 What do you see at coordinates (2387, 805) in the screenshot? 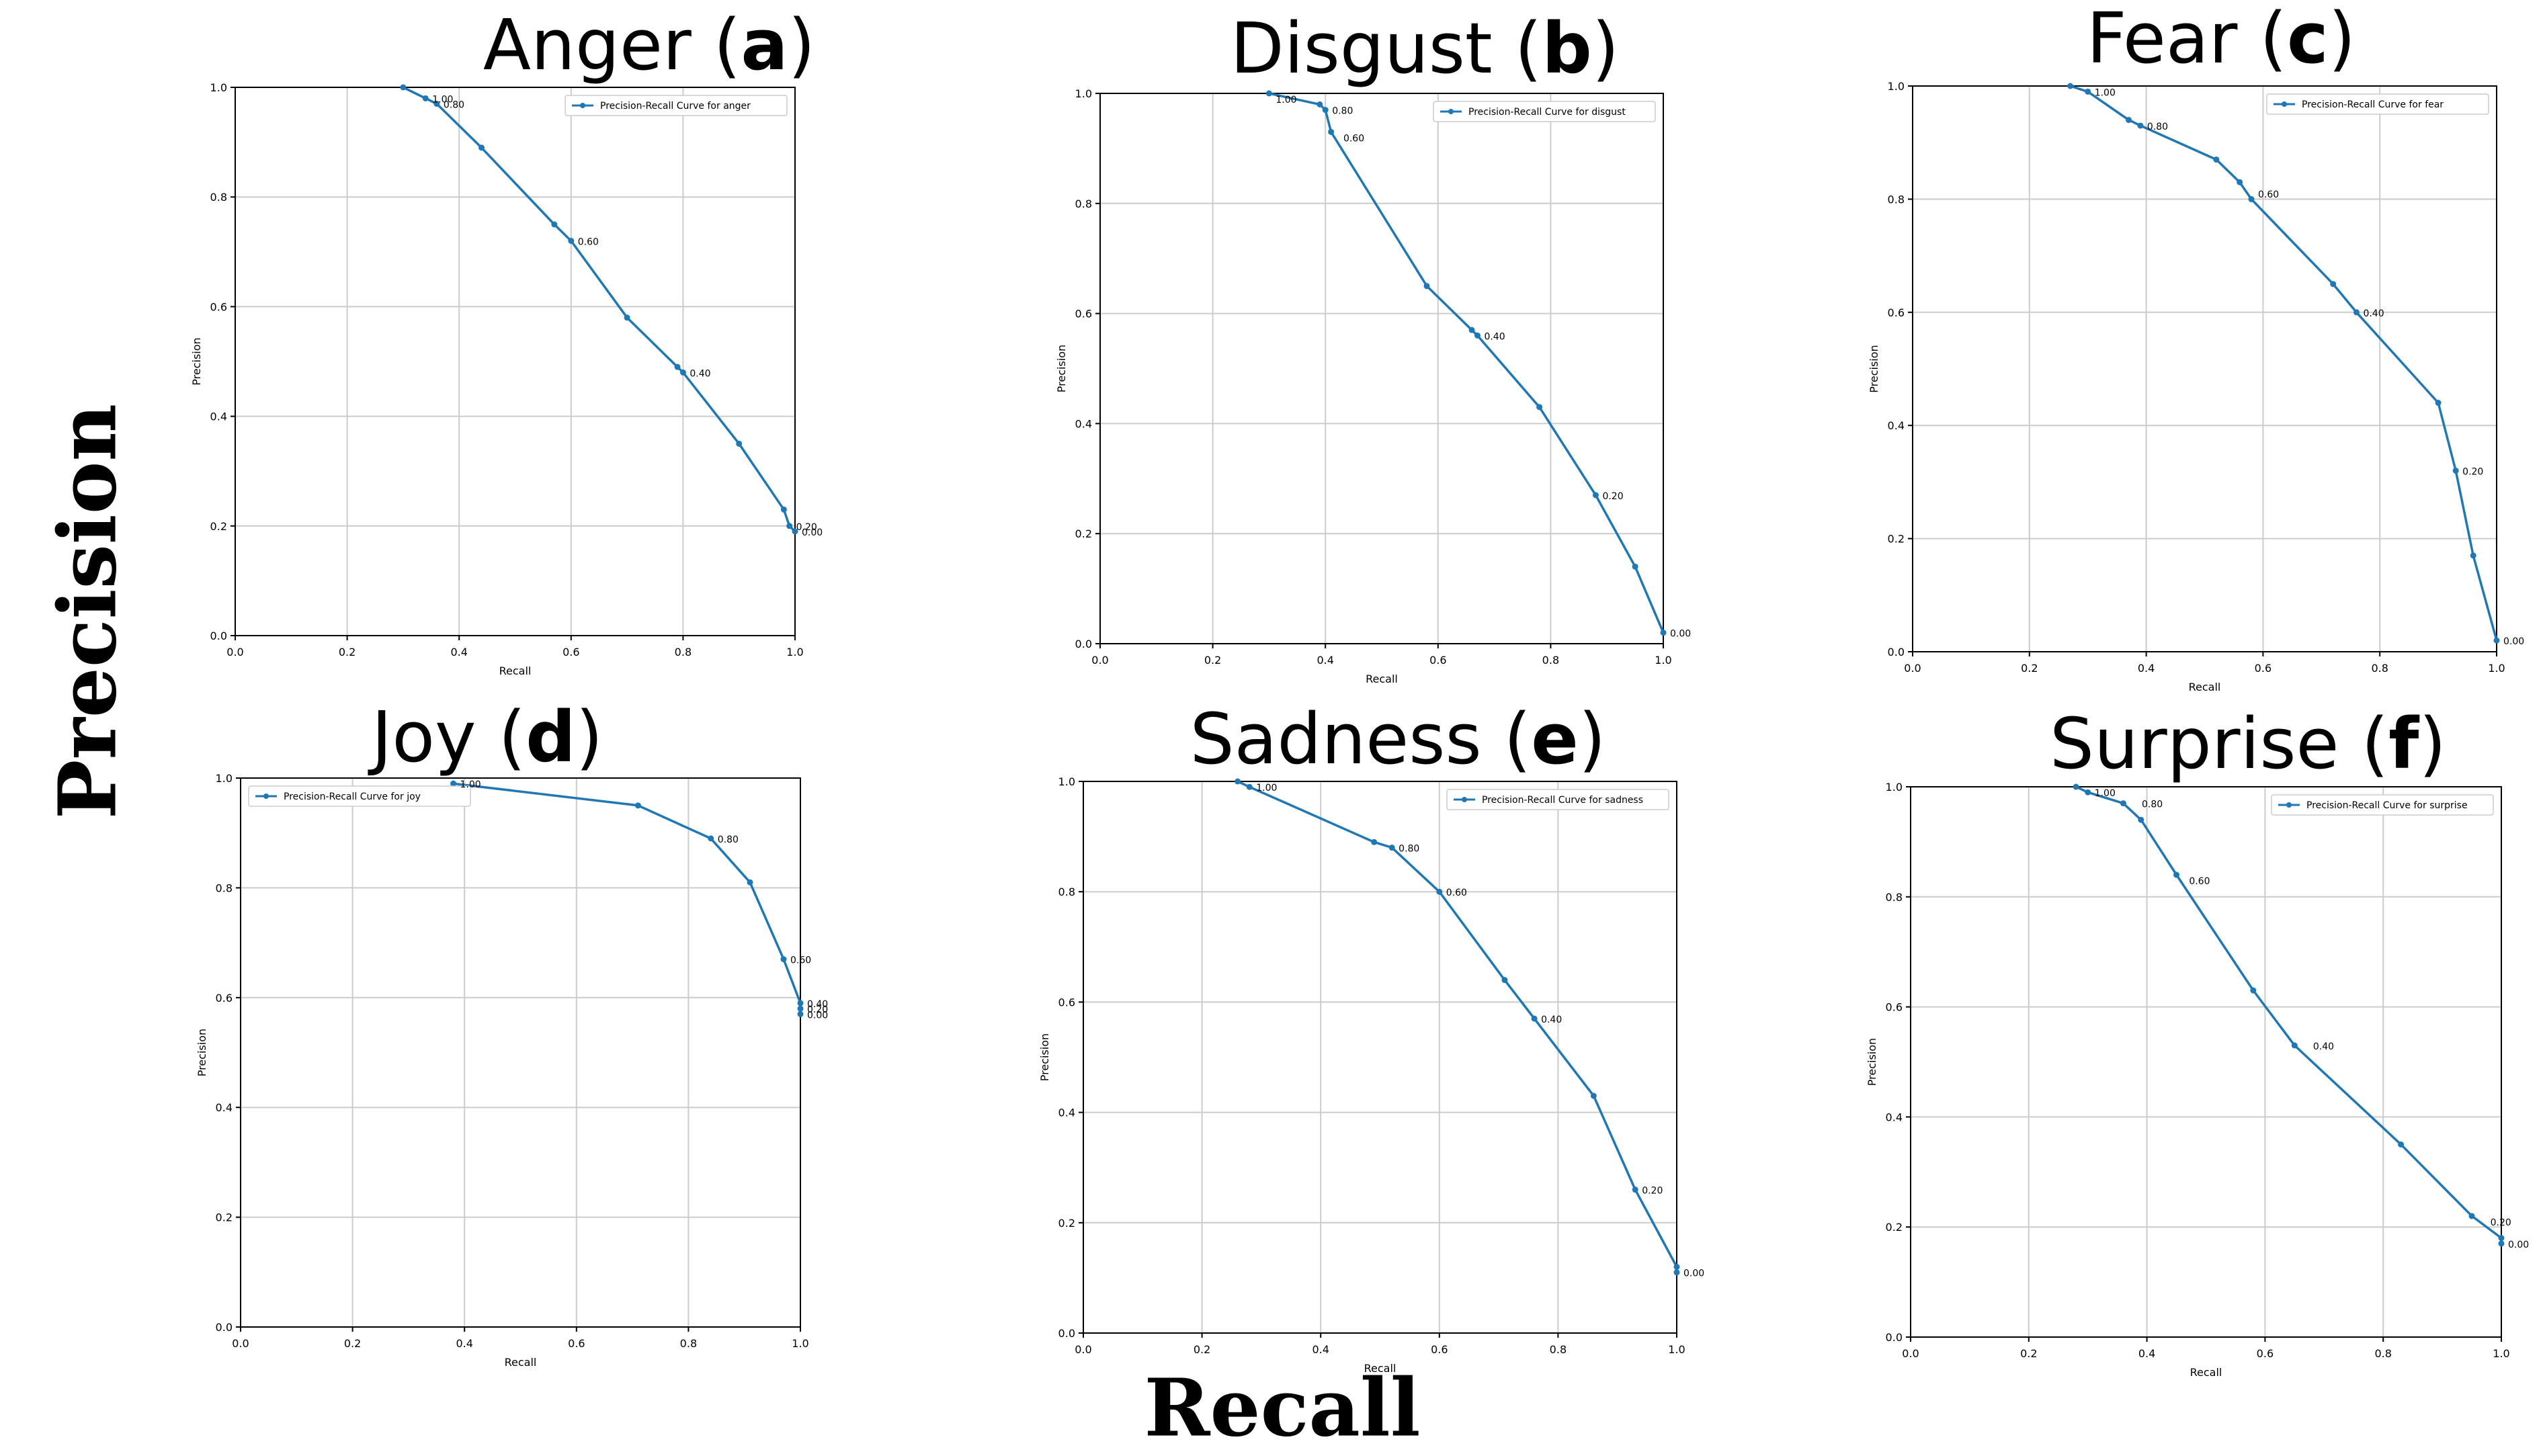
I see `legend-label: Precision-Recall Curve for surprise` at bounding box center [2387, 805].